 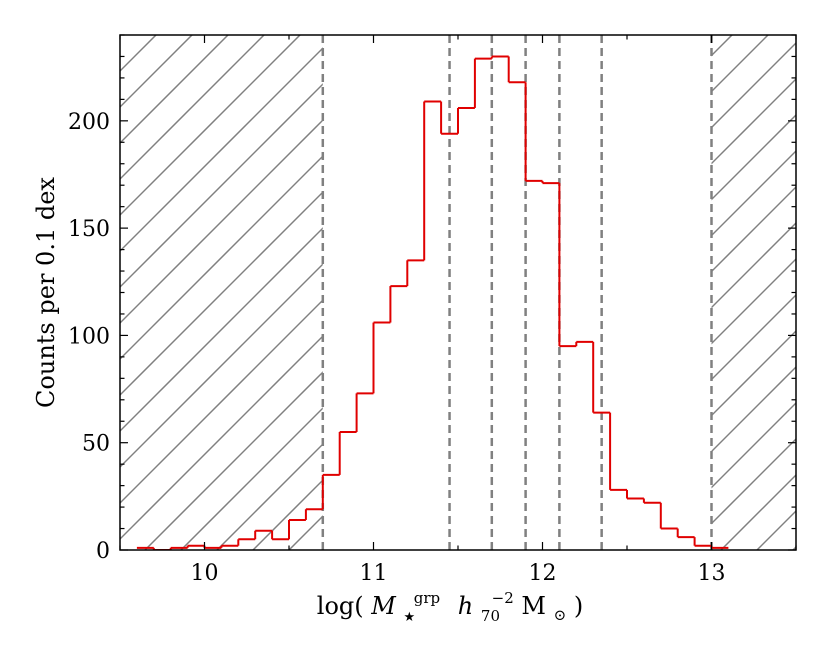 What do you see at coordinates (205, 573) in the screenshot?
I see `x-tick-label: 10` at bounding box center [205, 573].